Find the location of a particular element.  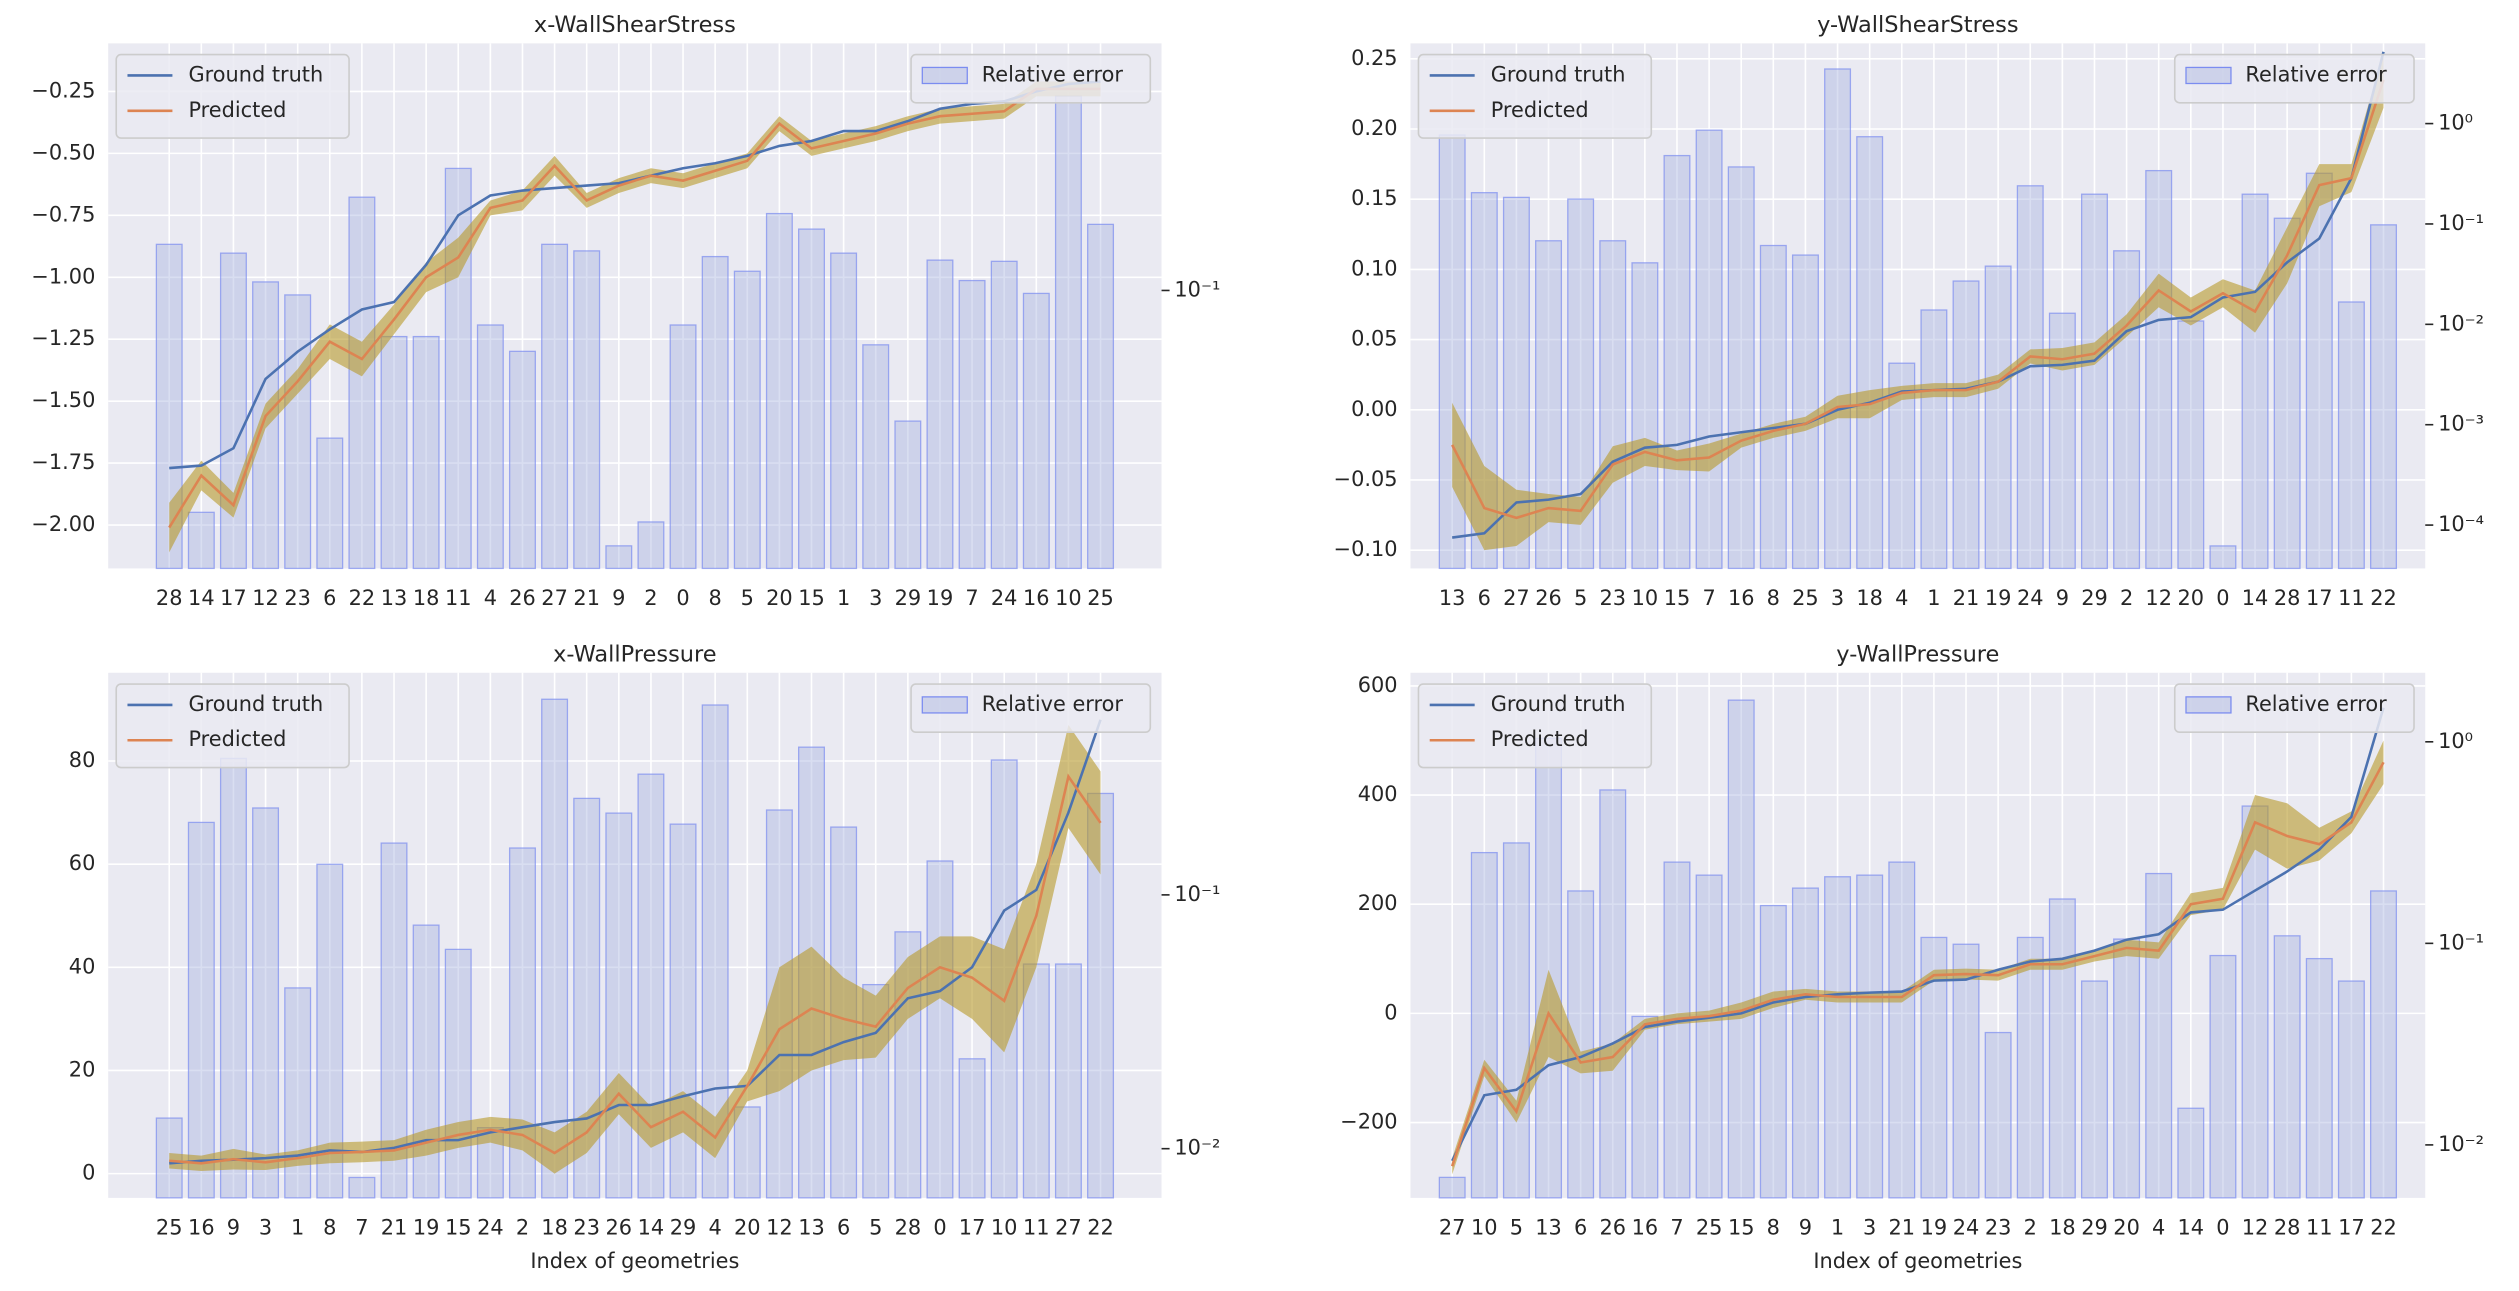

x-tick-label: 13 is located at coordinates (811, 1227).